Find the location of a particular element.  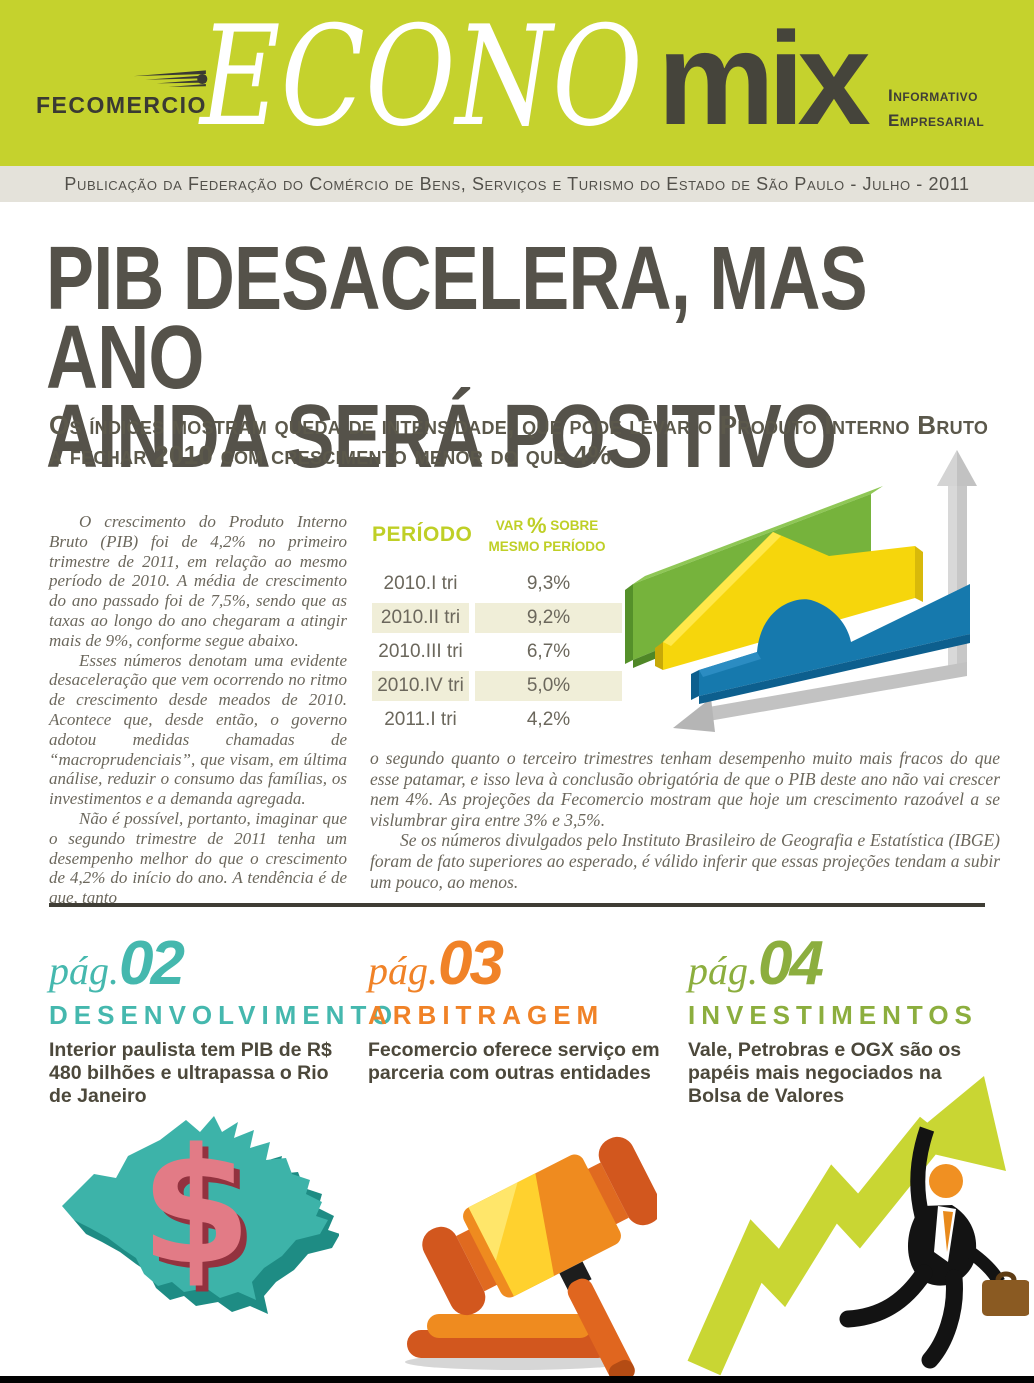

fecomercio-wordmark: FECOMERCIO is located at coordinates (121, 105).